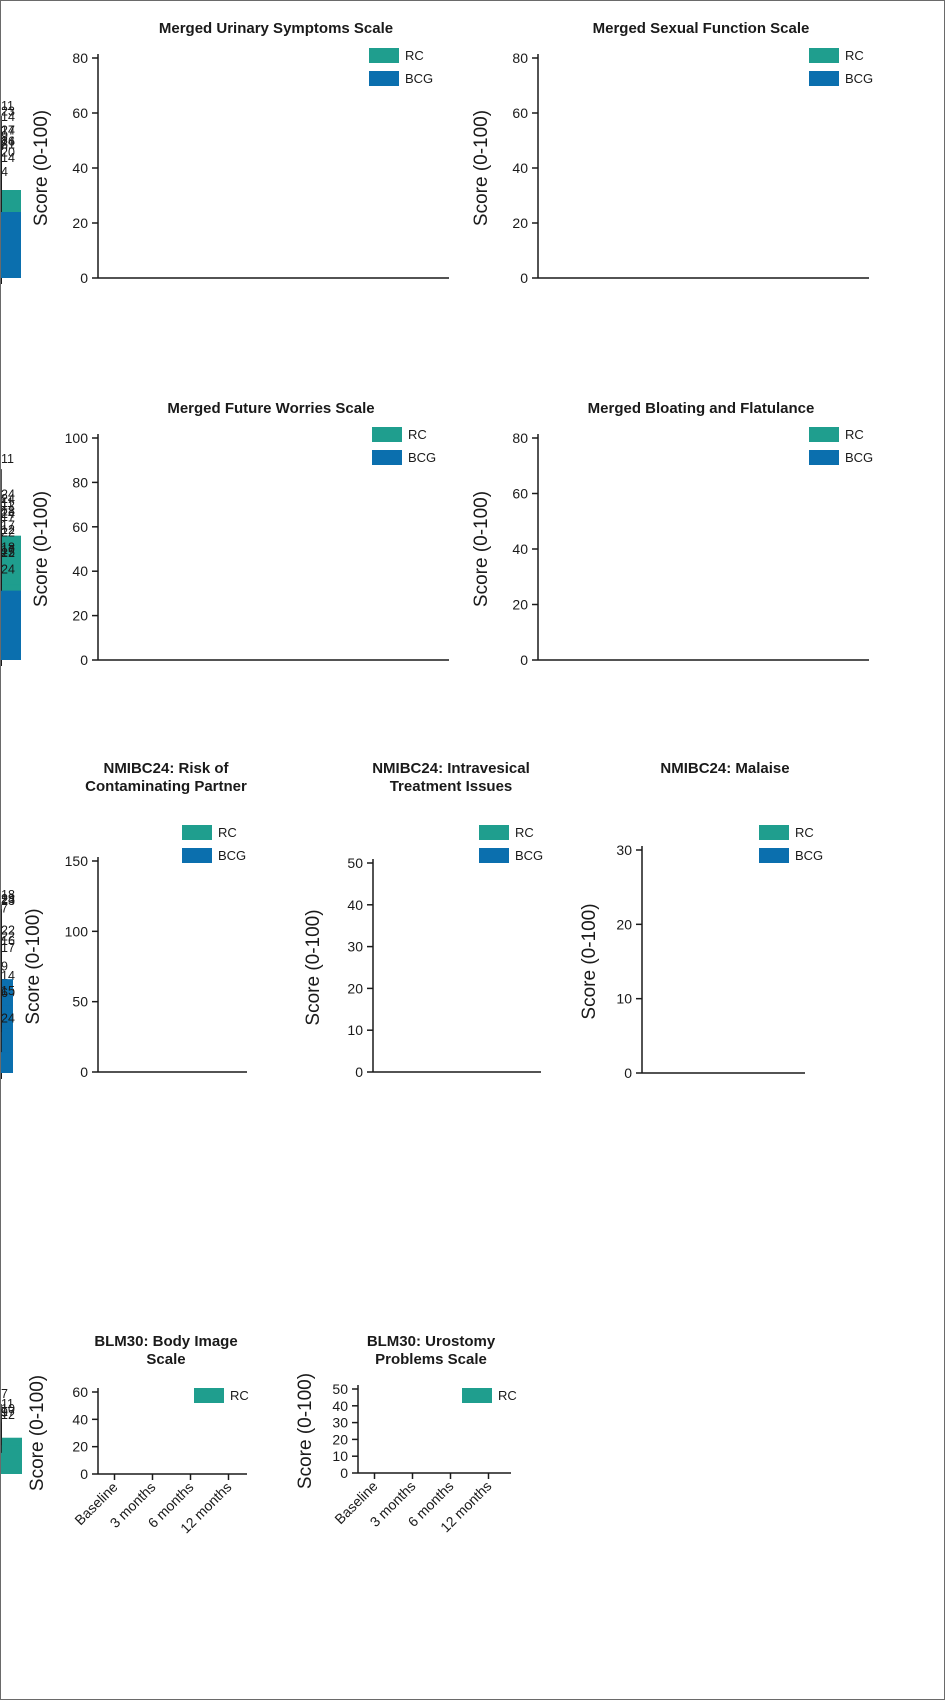 Image resolution: width=945 pixels, height=1700 pixels. What do you see at coordinates (701, 408) in the screenshot?
I see `chart-title: Merged Bloating and Flatulance` at bounding box center [701, 408].